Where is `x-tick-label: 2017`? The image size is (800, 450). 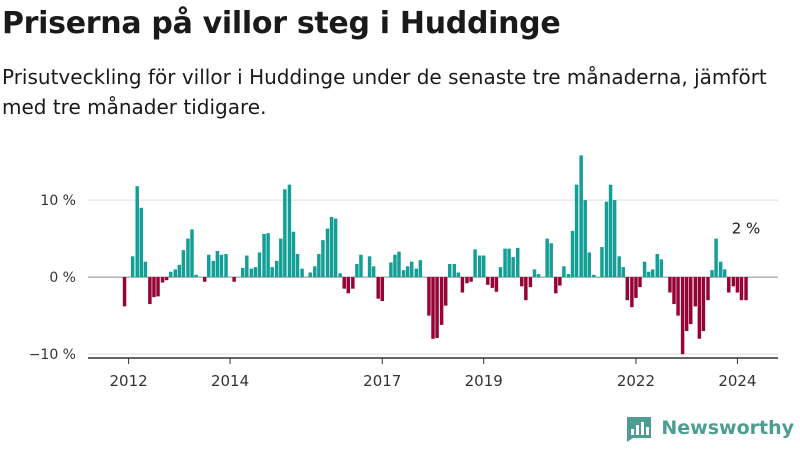
x-tick-label: 2017 is located at coordinates (382, 381).